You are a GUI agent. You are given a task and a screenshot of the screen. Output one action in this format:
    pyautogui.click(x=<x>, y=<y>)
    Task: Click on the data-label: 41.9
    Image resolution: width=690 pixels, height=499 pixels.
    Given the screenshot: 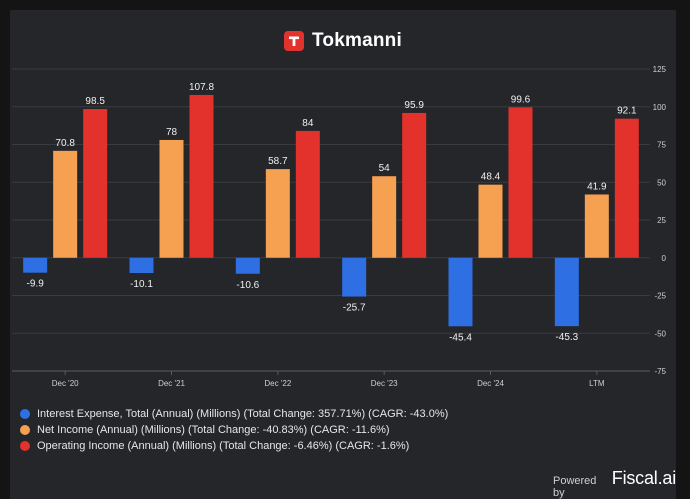 What is the action you would take?
    pyautogui.click(x=597, y=186)
    